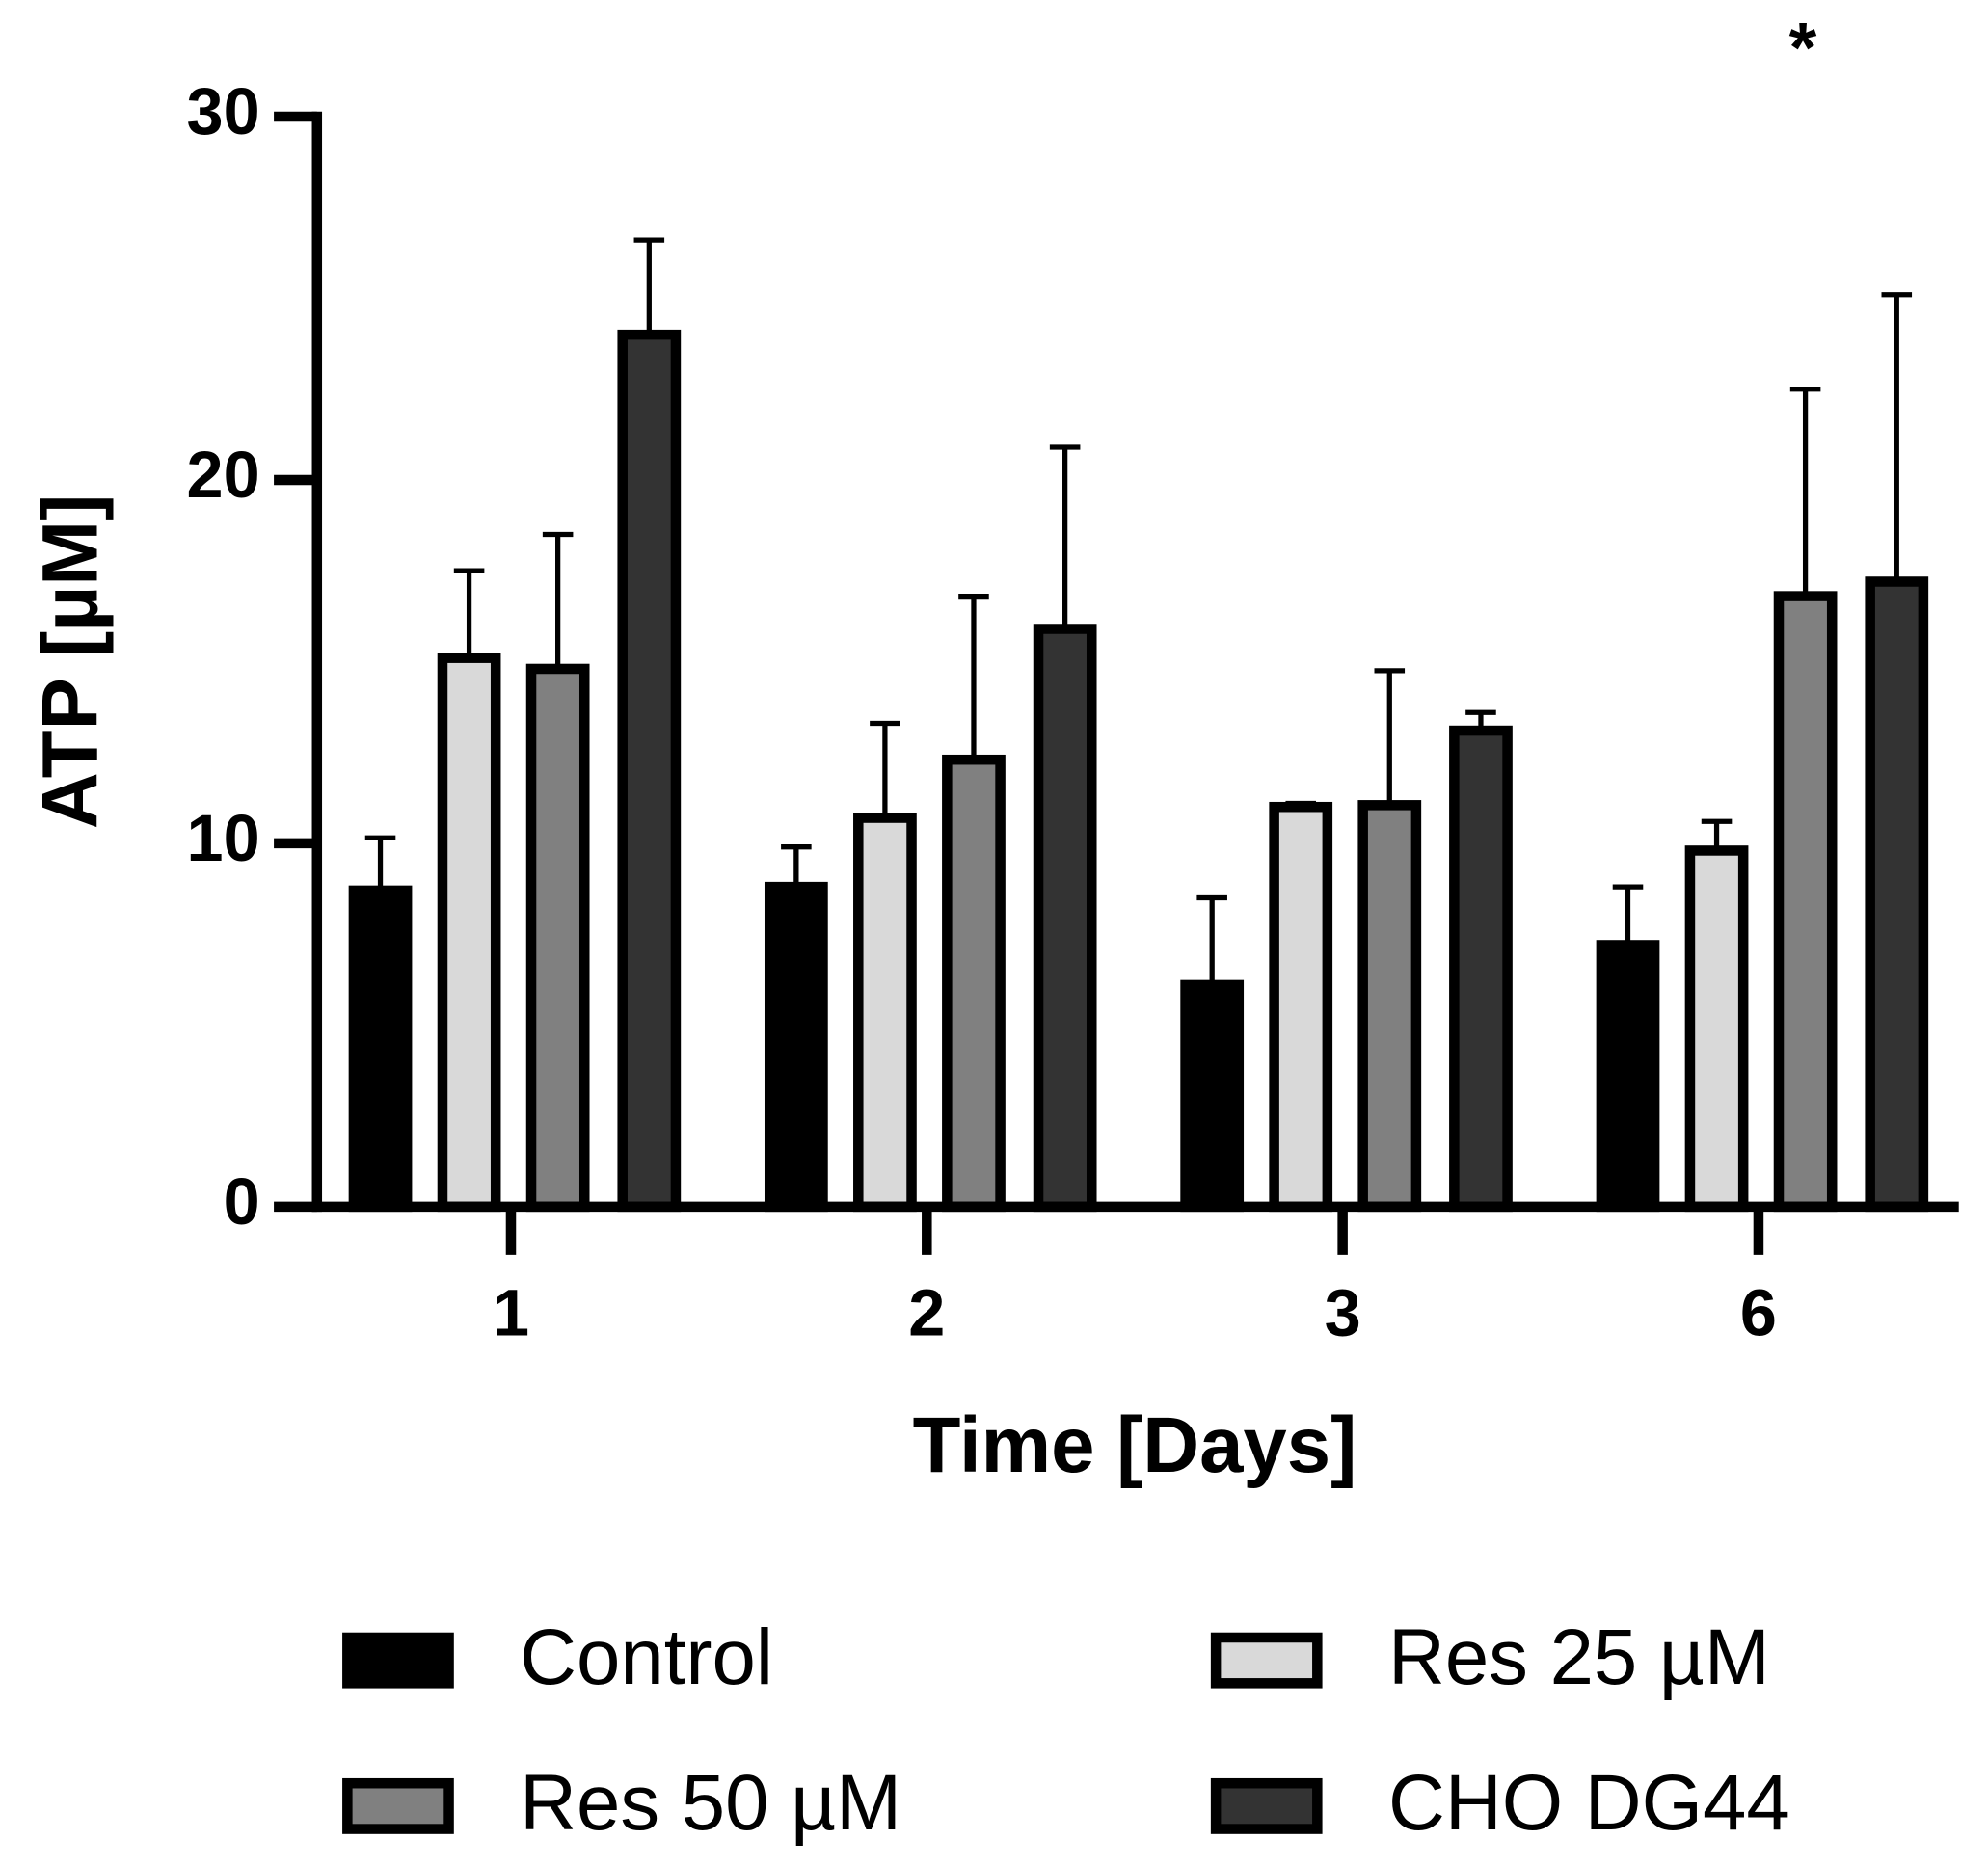  Describe the element at coordinates (1758, 1313) in the screenshot. I see `x-tick-label: 6` at that location.